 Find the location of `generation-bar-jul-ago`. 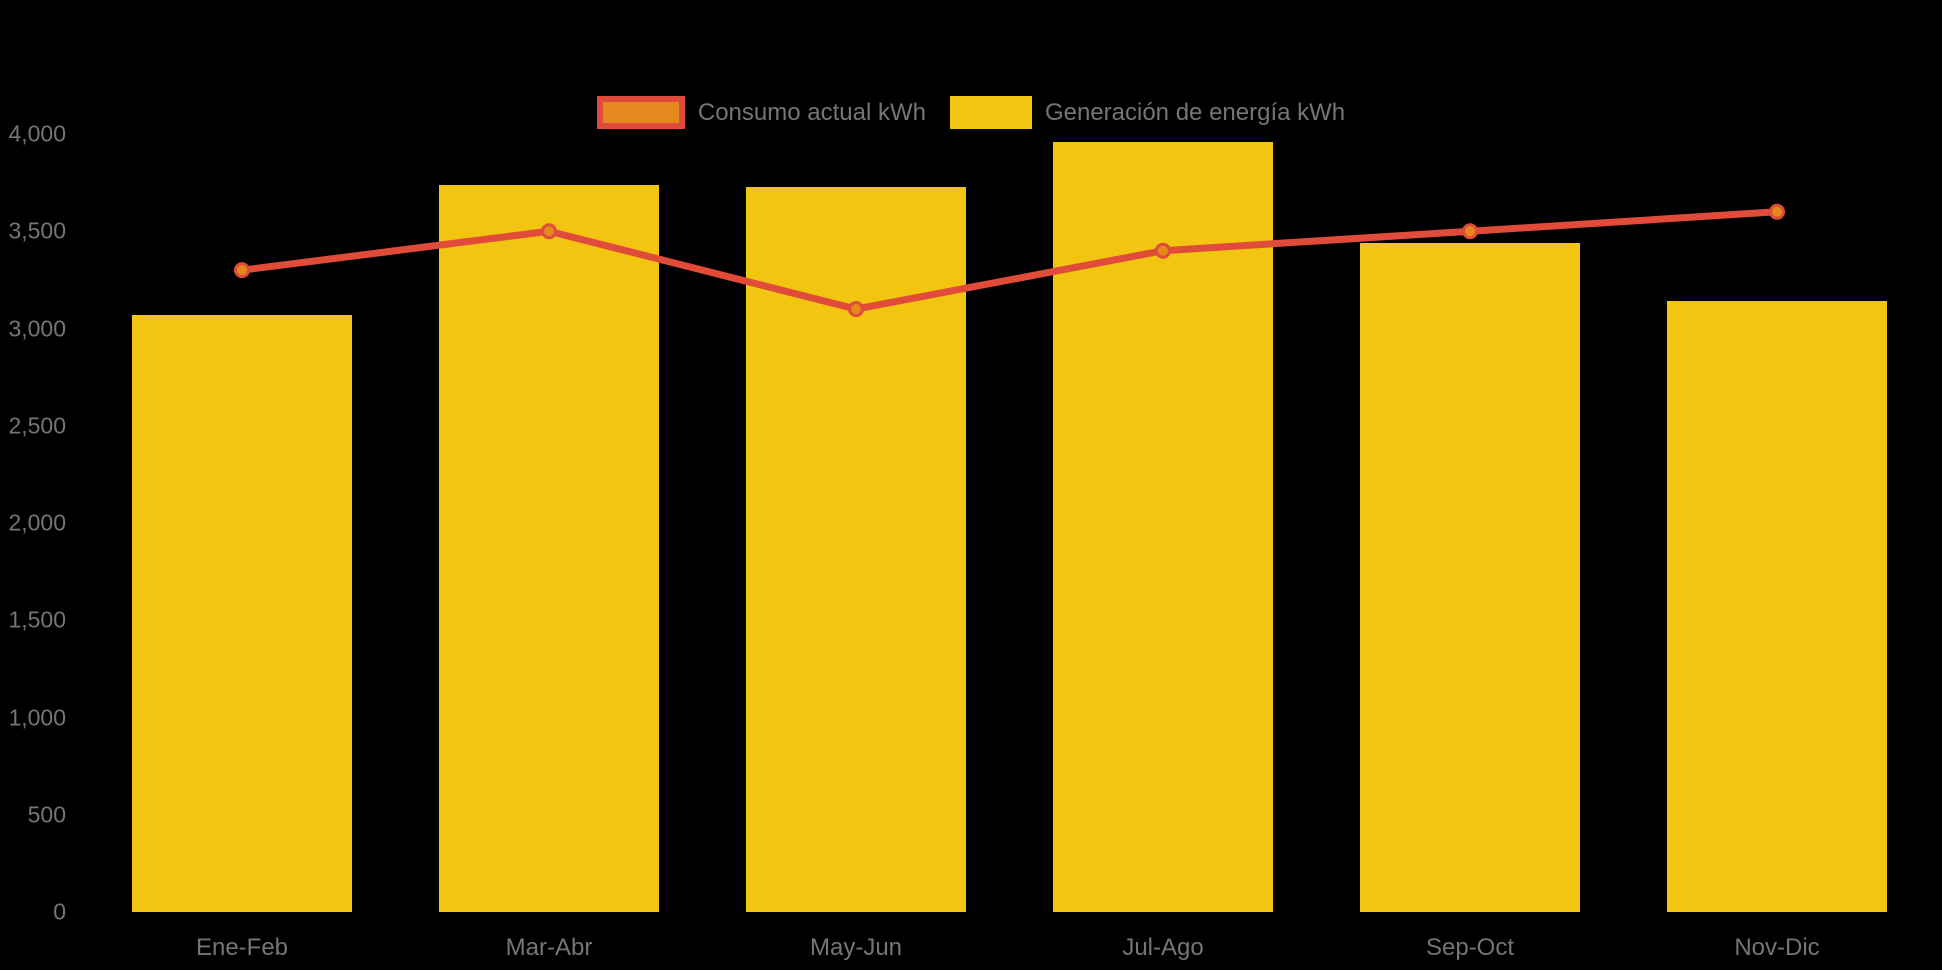

generation-bar-jul-ago is located at coordinates (1163, 526).